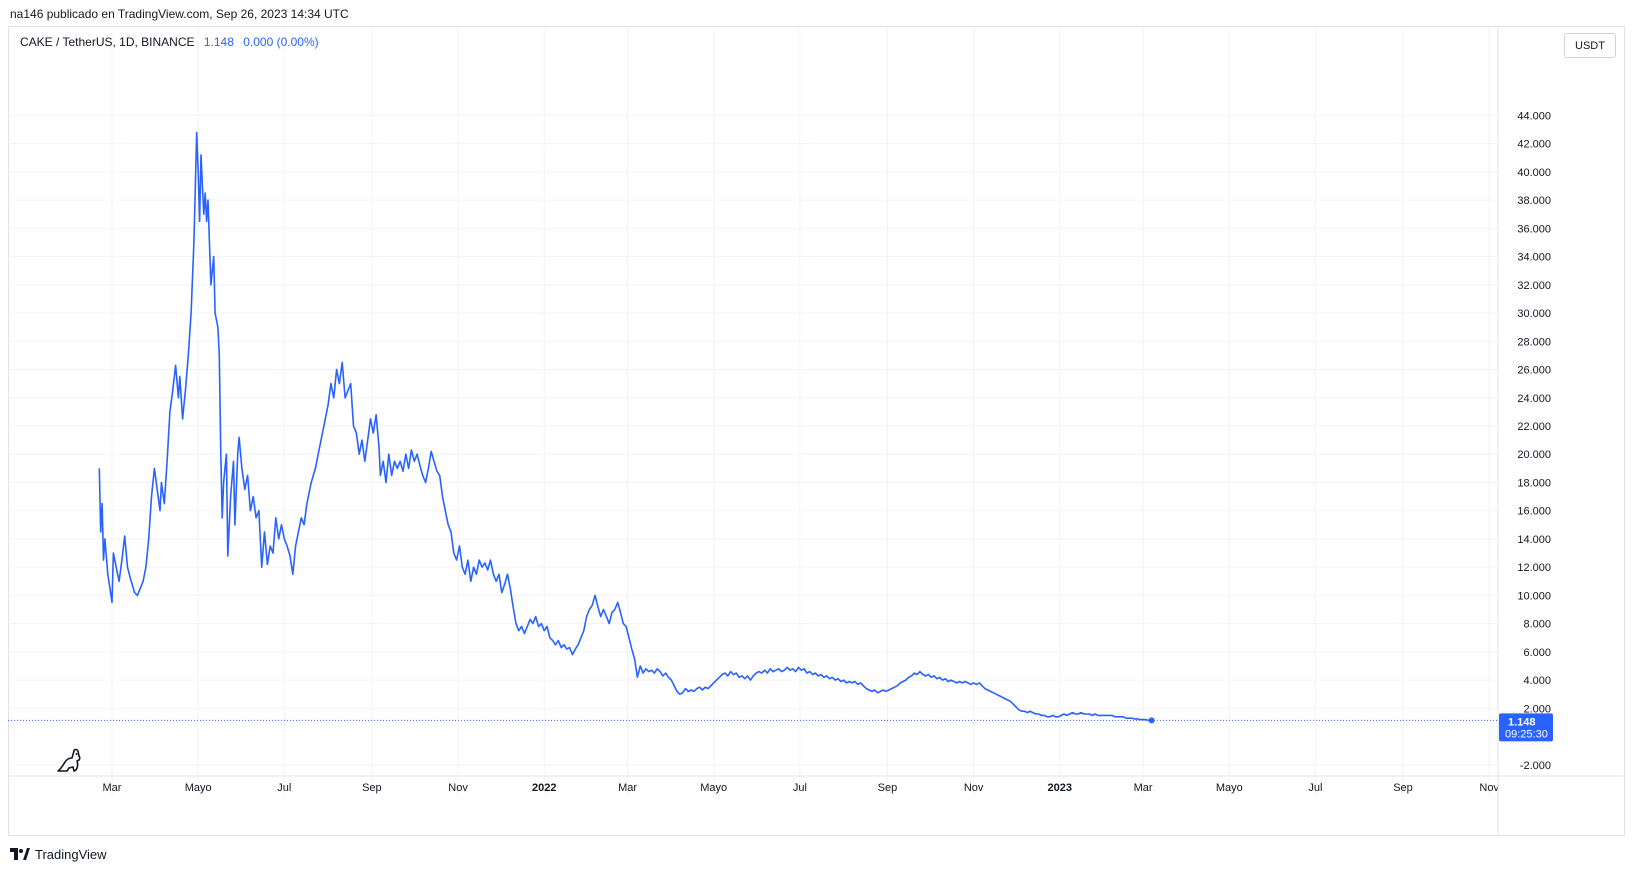 This screenshot has height=869, width=1634. I want to click on y-tick-label: 18.000, so click(1534, 483).